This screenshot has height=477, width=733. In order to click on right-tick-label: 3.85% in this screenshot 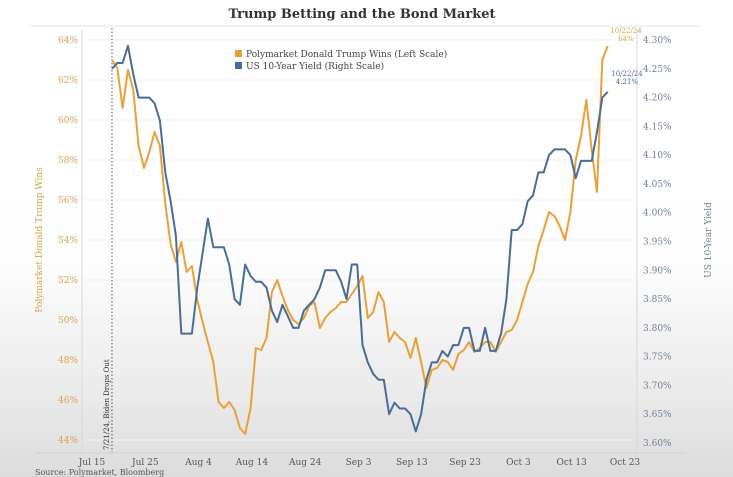, I will do `click(657, 300)`.